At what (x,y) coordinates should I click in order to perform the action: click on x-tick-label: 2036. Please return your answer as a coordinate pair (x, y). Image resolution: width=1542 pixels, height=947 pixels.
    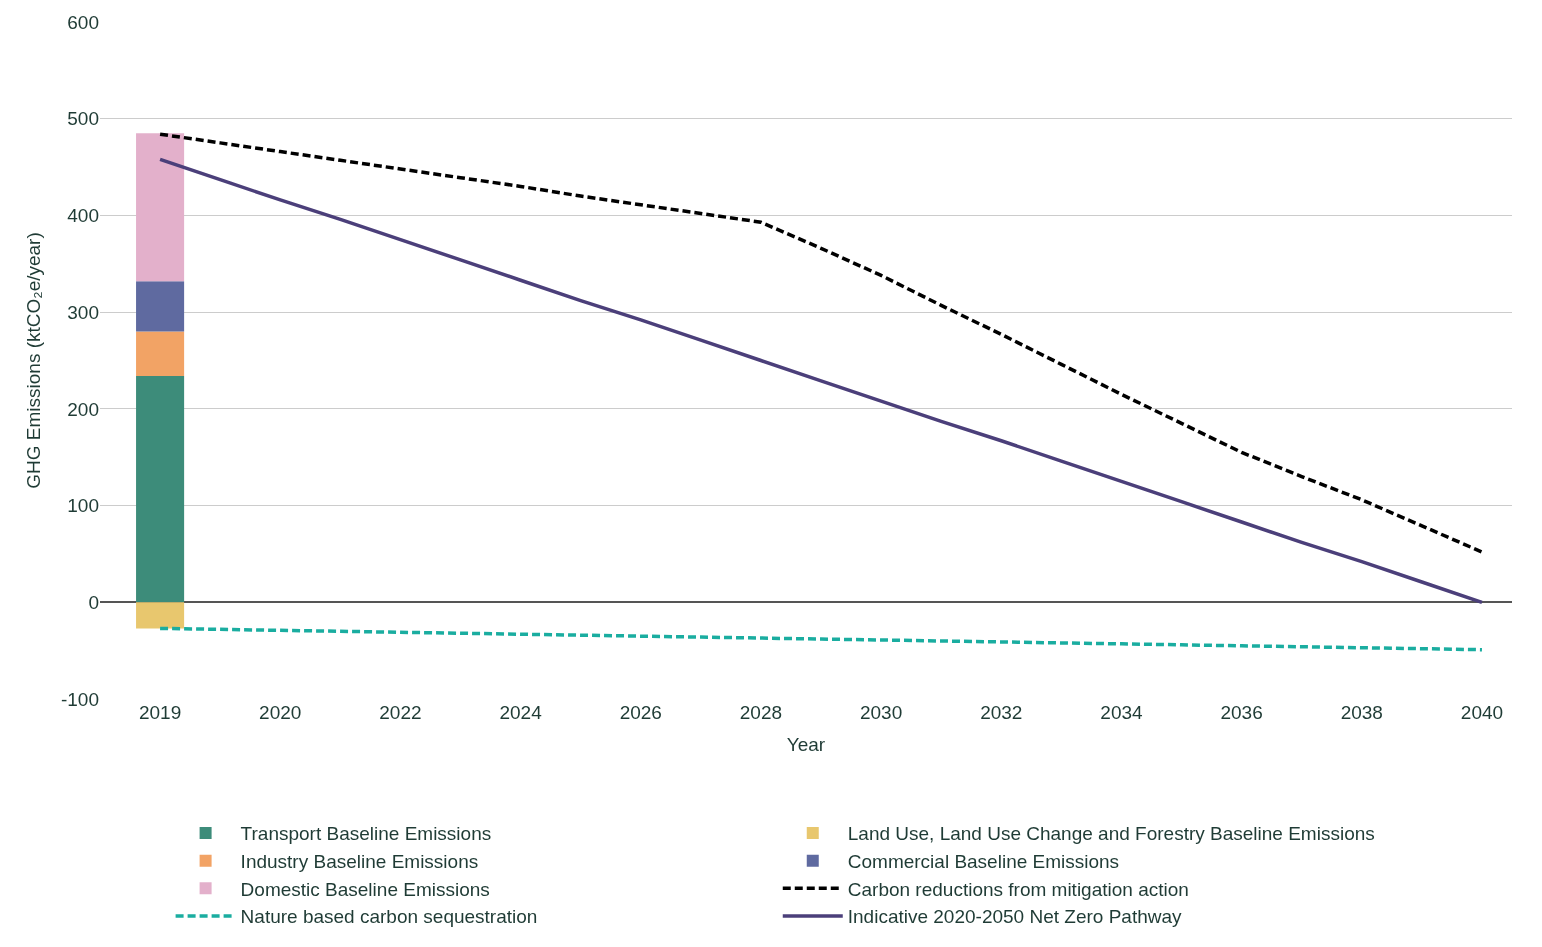
    Looking at the image, I should click on (1241, 712).